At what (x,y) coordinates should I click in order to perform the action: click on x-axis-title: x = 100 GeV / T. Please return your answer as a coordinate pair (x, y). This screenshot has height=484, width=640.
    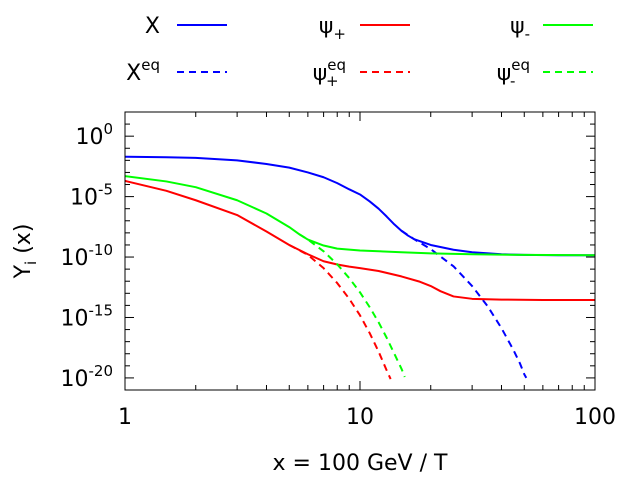
    Looking at the image, I should click on (360, 463).